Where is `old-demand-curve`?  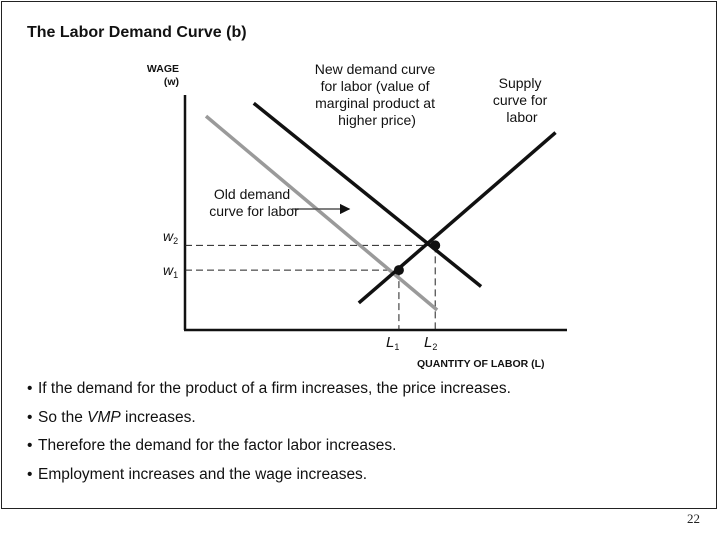
old-demand-curve is located at coordinates (321, 213).